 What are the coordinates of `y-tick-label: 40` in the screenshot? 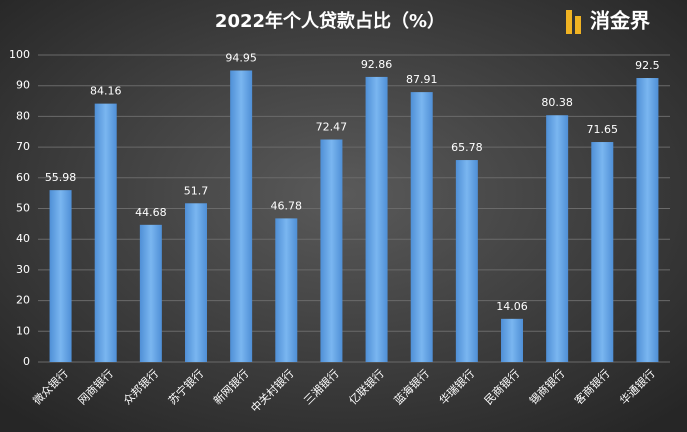 It's located at (23, 238).